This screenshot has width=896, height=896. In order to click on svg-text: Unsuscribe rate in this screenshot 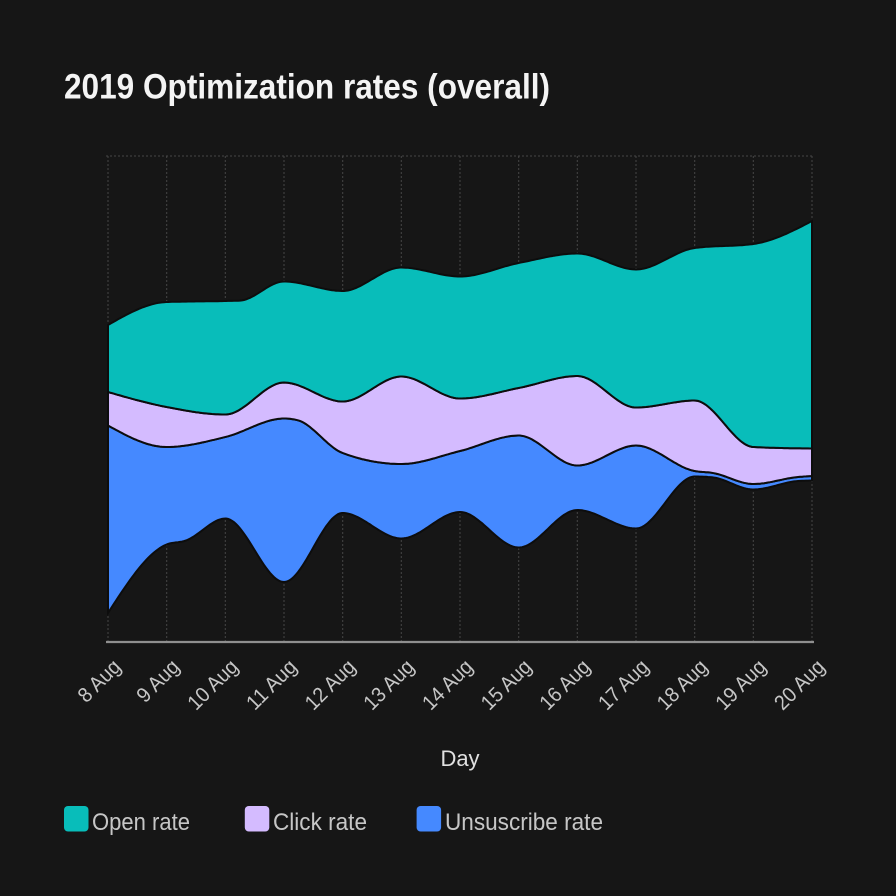, I will do `click(524, 822)`.